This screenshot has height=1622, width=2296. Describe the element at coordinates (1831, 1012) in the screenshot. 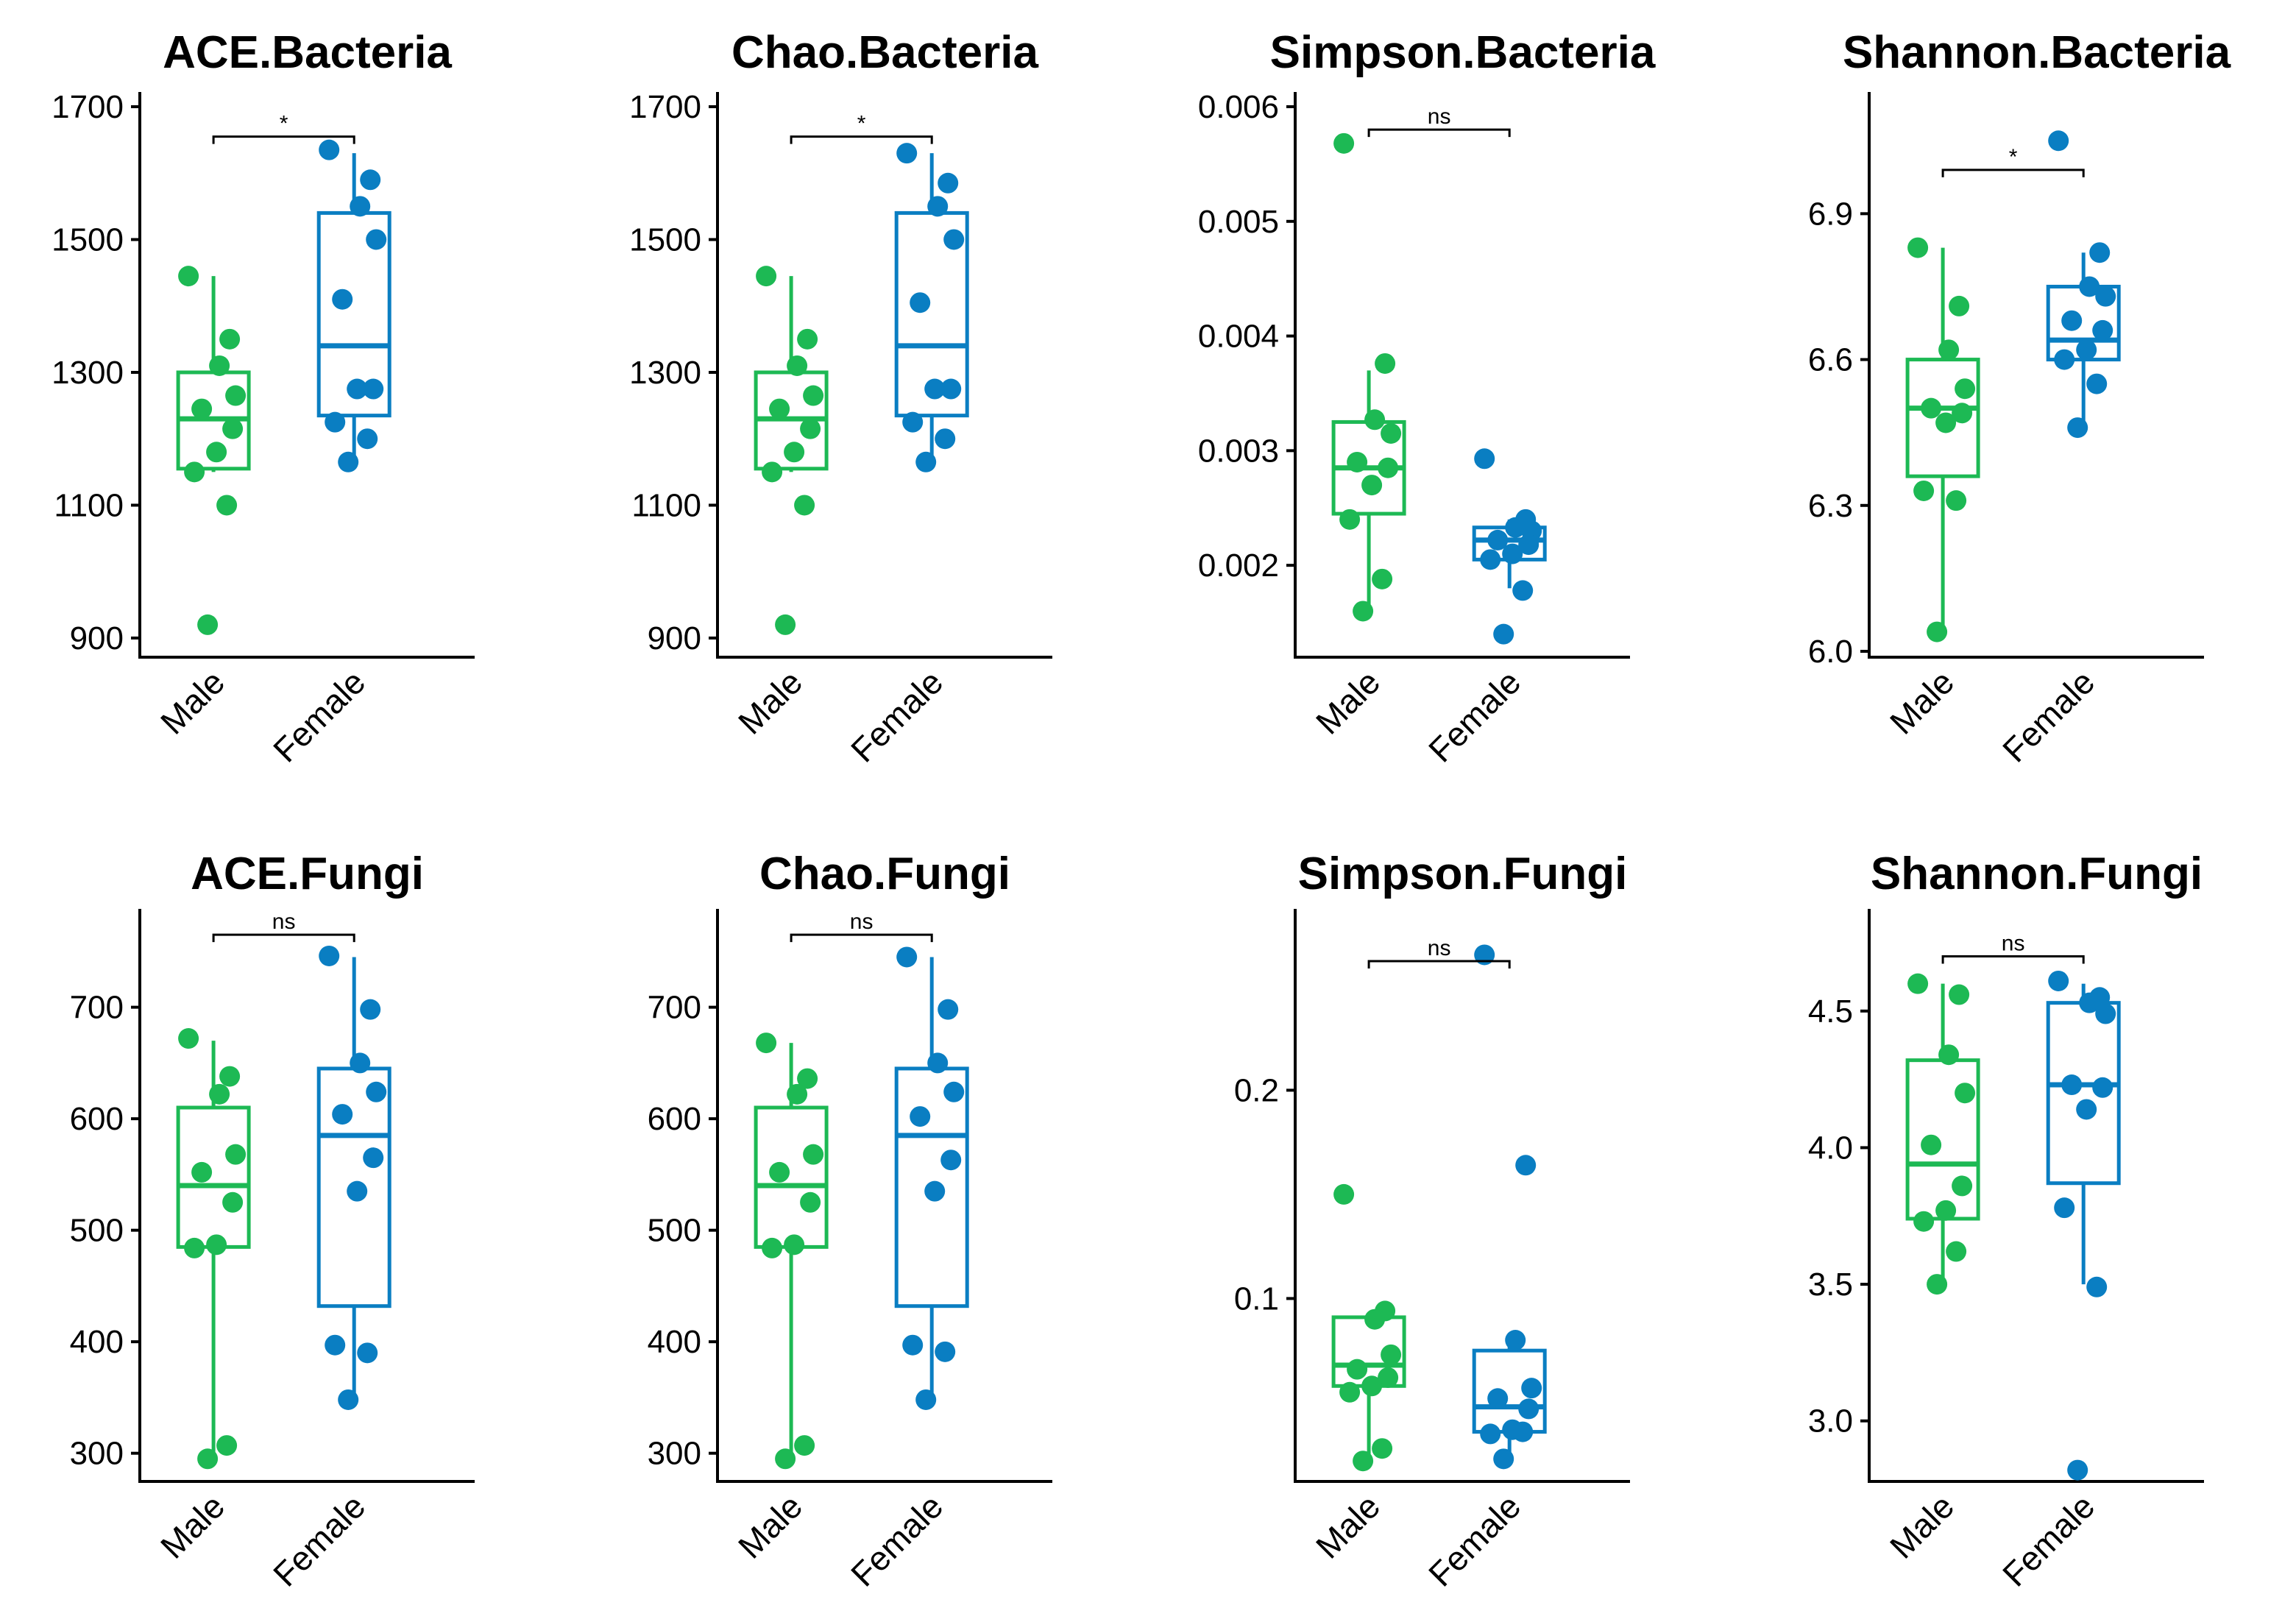

I see `y-tick-label: 4.5` at that location.